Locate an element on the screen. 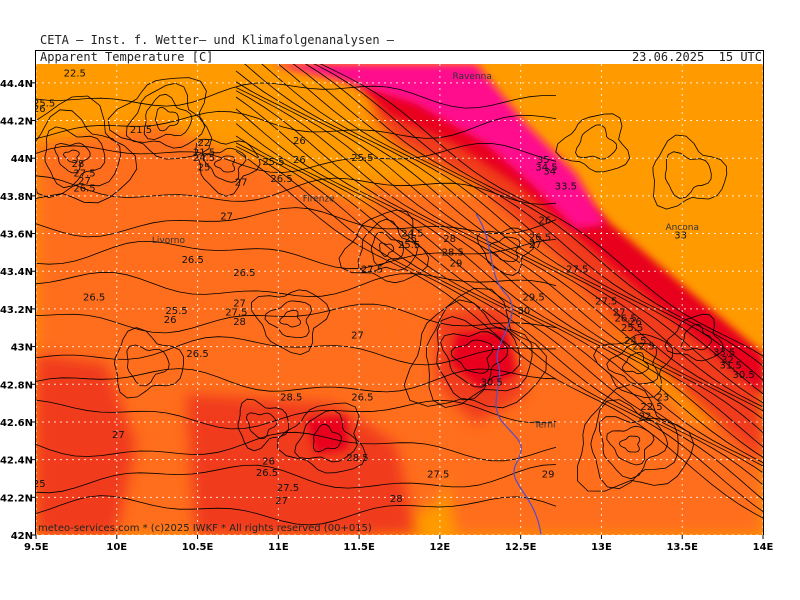 This screenshot has width=800, height=600. lat-tick-label: 42N is located at coordinates (22, 536).